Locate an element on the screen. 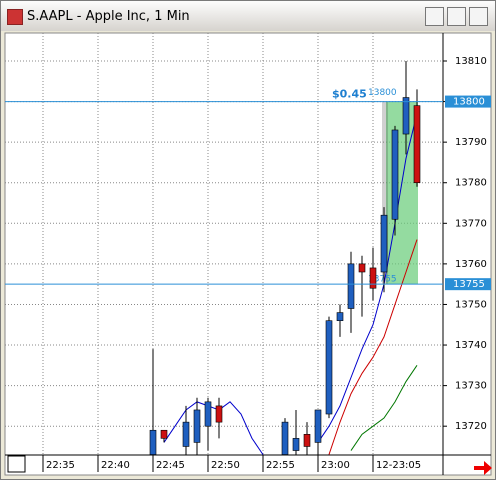 This screenshot has height=480, width=496. level-tag-label: 13755 is located at coordinates (469, 284).